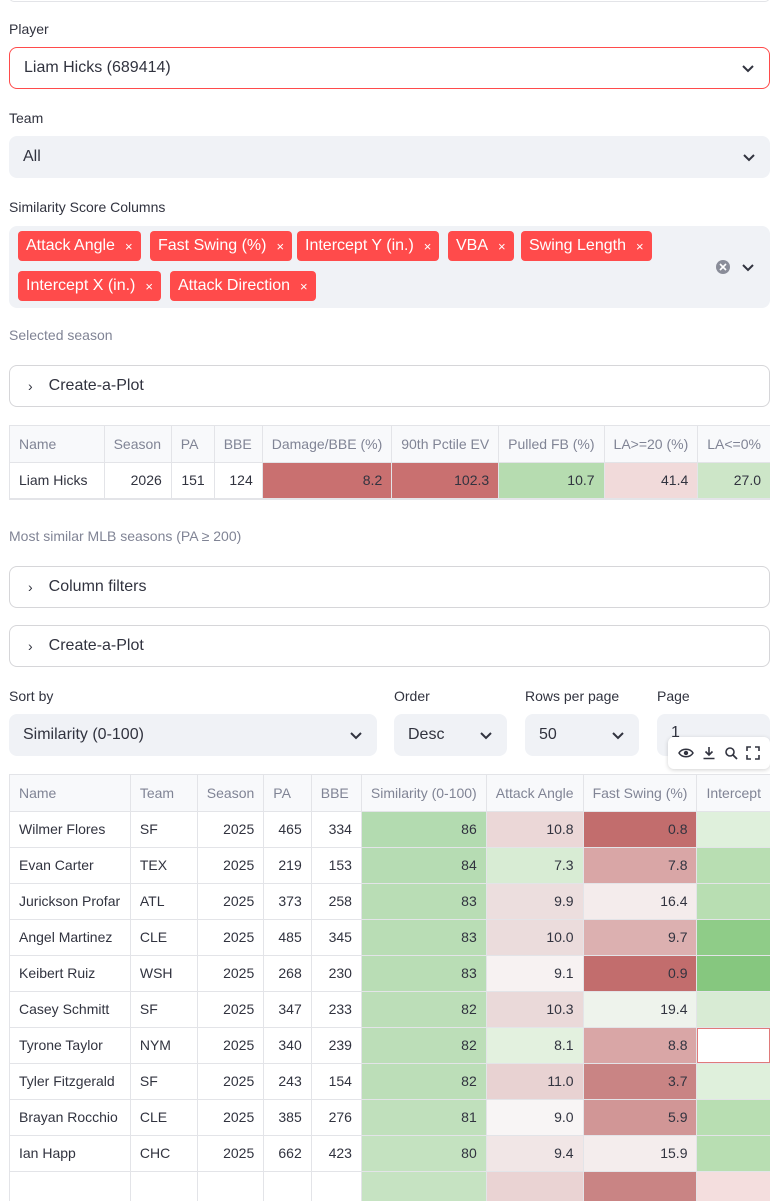  What do you see at coordinates (287, 1153) in the screenshot?
I see `table-cell: 662` at bounding box center [287, 1153].